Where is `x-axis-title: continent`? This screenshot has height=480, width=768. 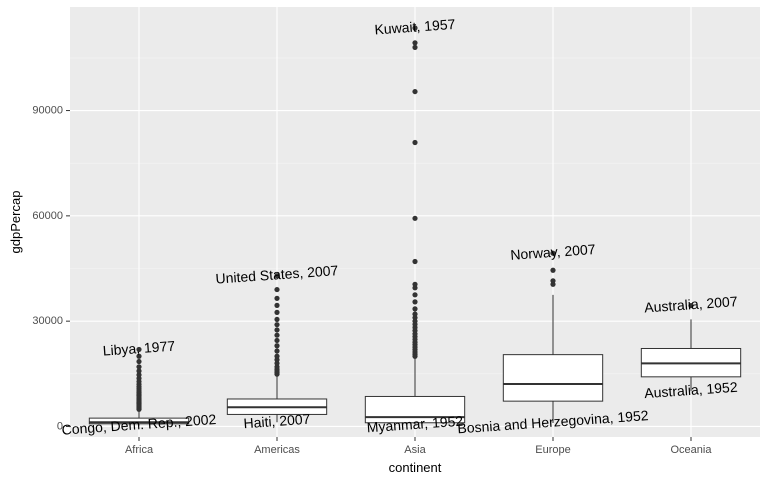
x-axis-title: continent is located at coordinates (415, 467).